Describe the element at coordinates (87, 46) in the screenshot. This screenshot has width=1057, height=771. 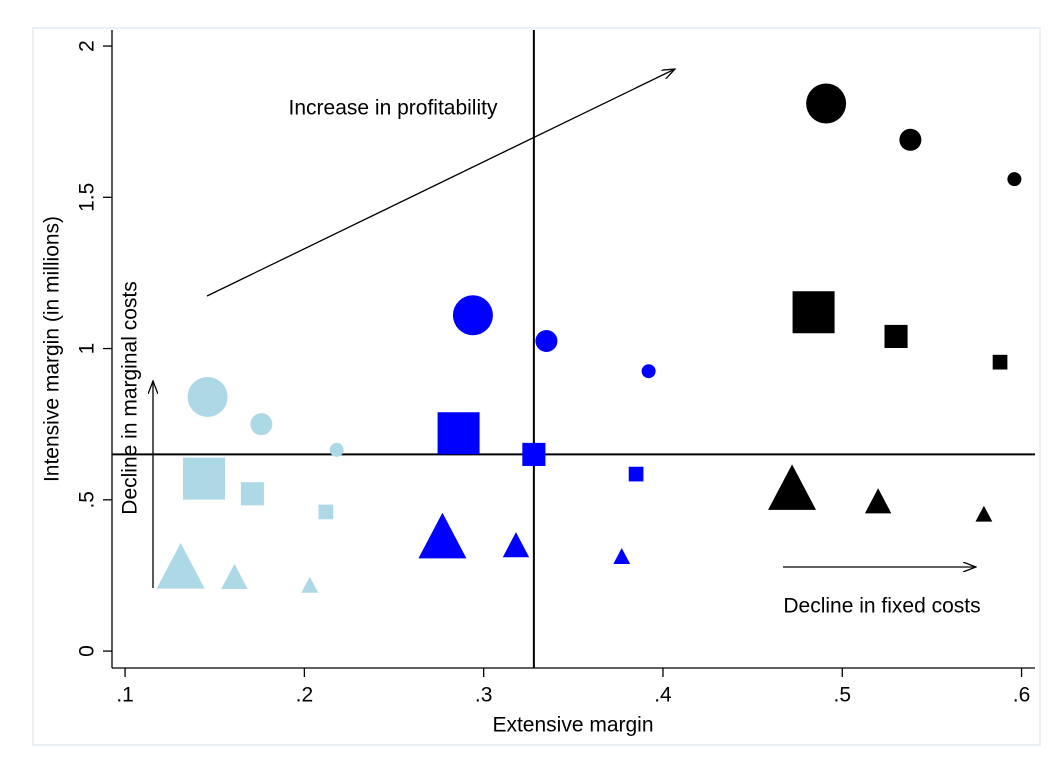
I see `y-tick-label: 2` at that location.